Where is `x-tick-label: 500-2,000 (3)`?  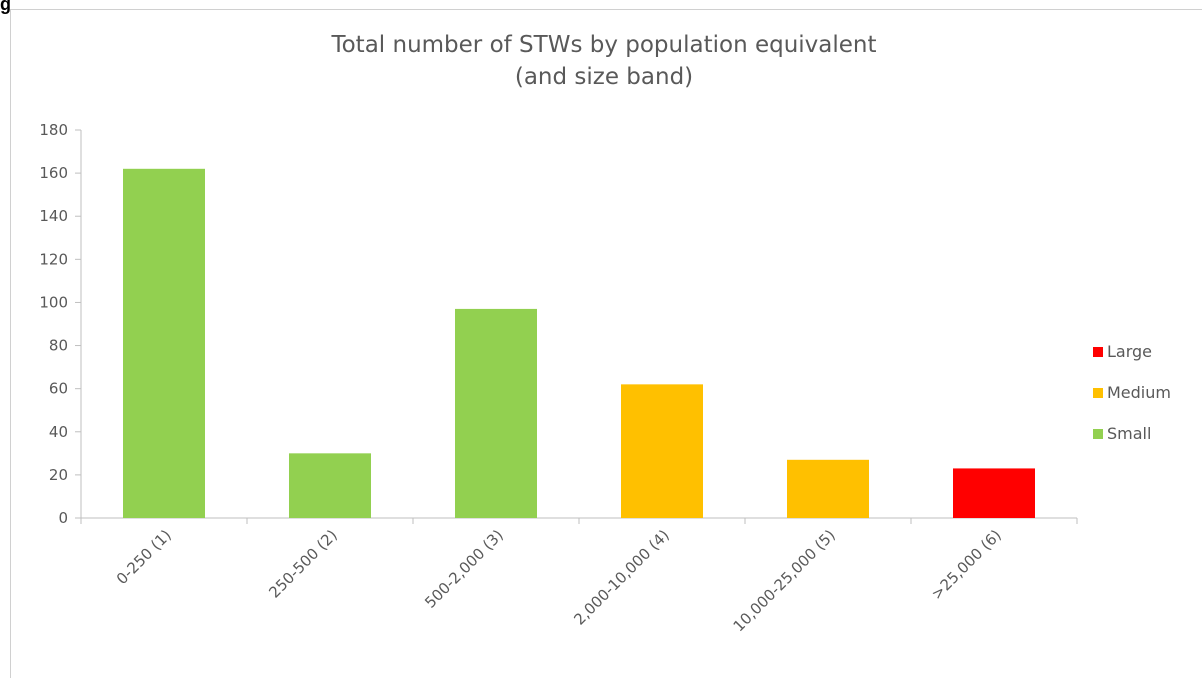
x-tick-label: 500-2,000 (3) is located at coordinates (464, 569).